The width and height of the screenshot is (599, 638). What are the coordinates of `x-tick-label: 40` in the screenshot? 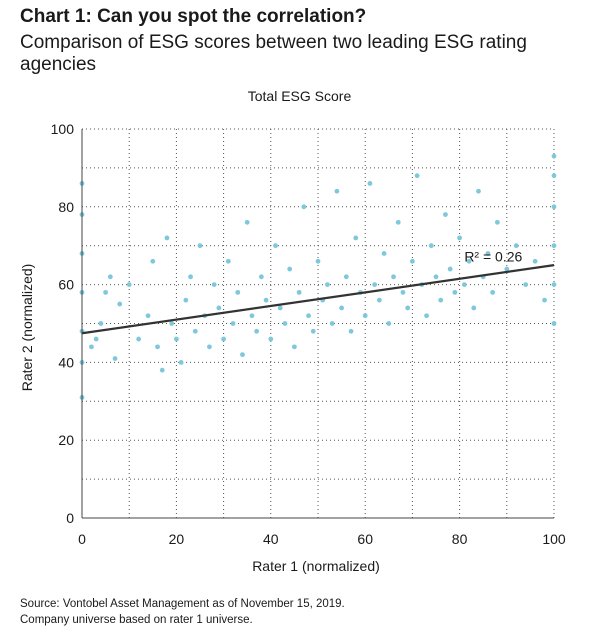 It's located at (271, 539).